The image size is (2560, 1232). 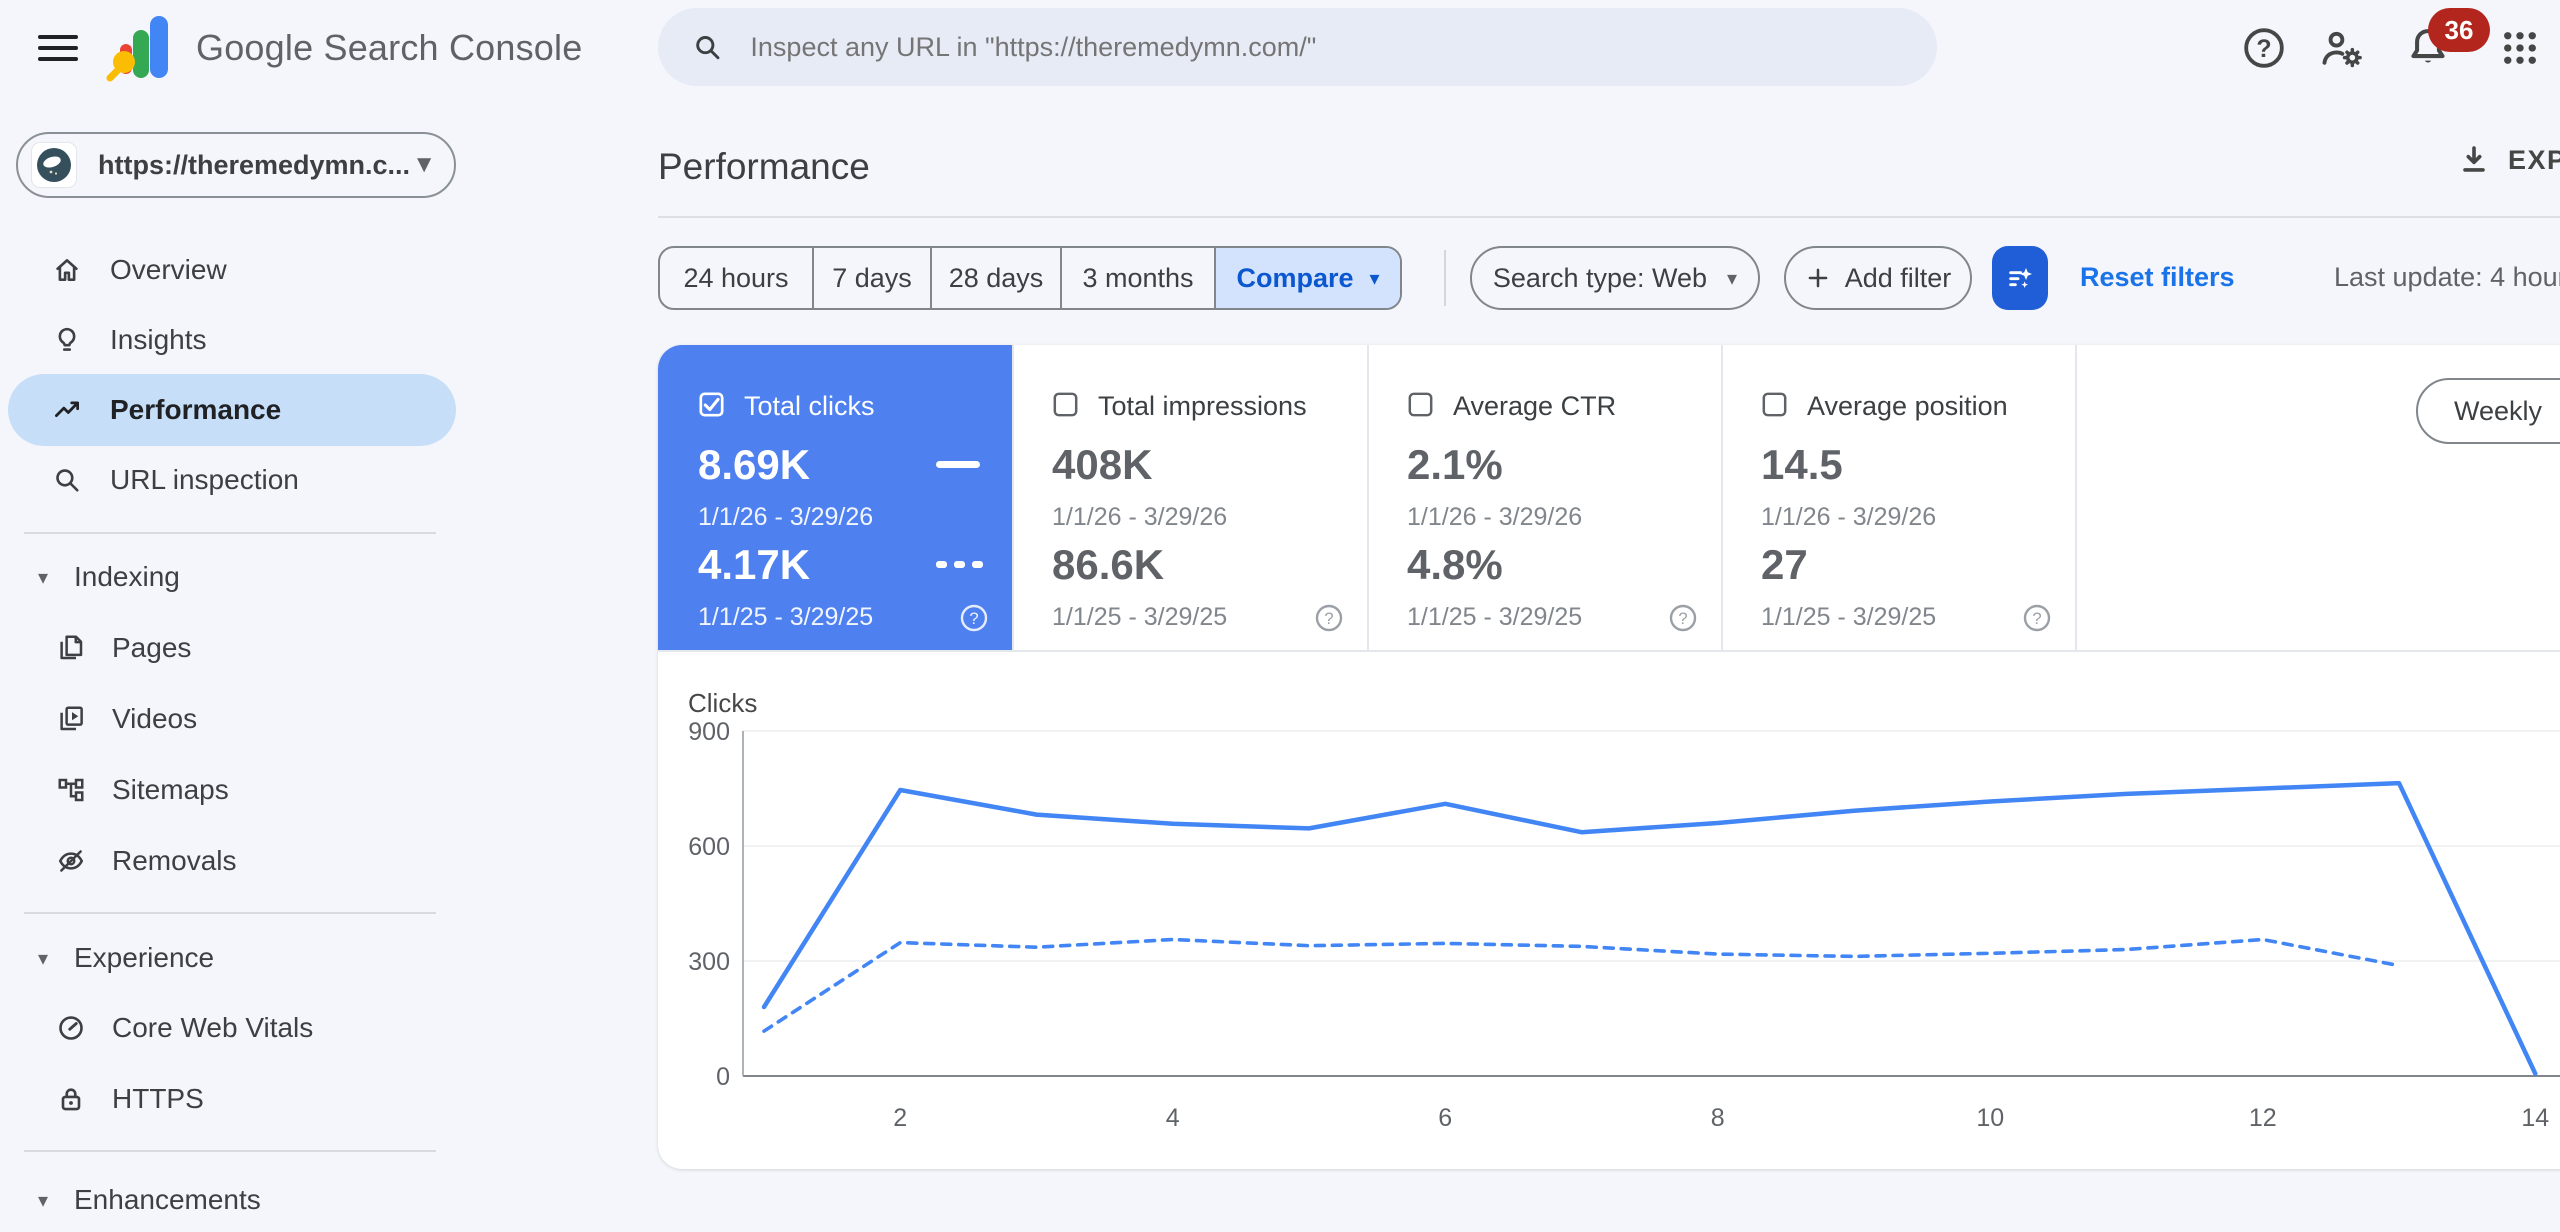 I want to click on sidebar-item-https: HTTPS, so click(x=228, y=1099).